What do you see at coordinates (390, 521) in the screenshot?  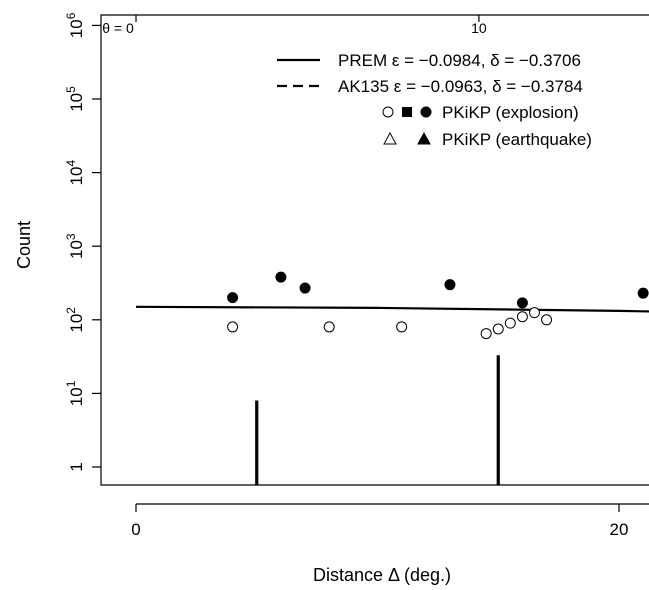 I see `x-axis: 020406080100120140160` at bounding box center [390, 521].